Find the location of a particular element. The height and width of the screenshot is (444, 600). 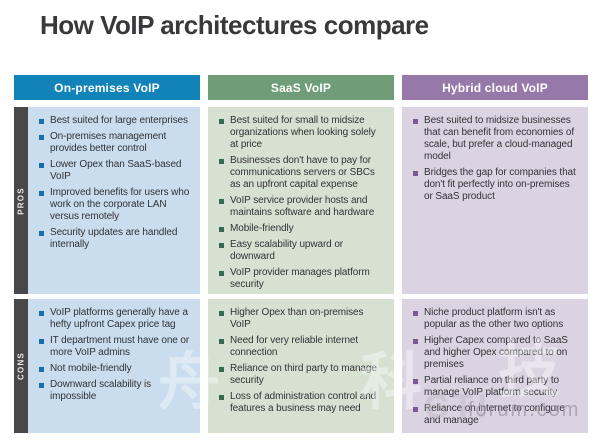

column-header-hybrid: Hybrid cloud VoIP is located at coordinates (495, 87).